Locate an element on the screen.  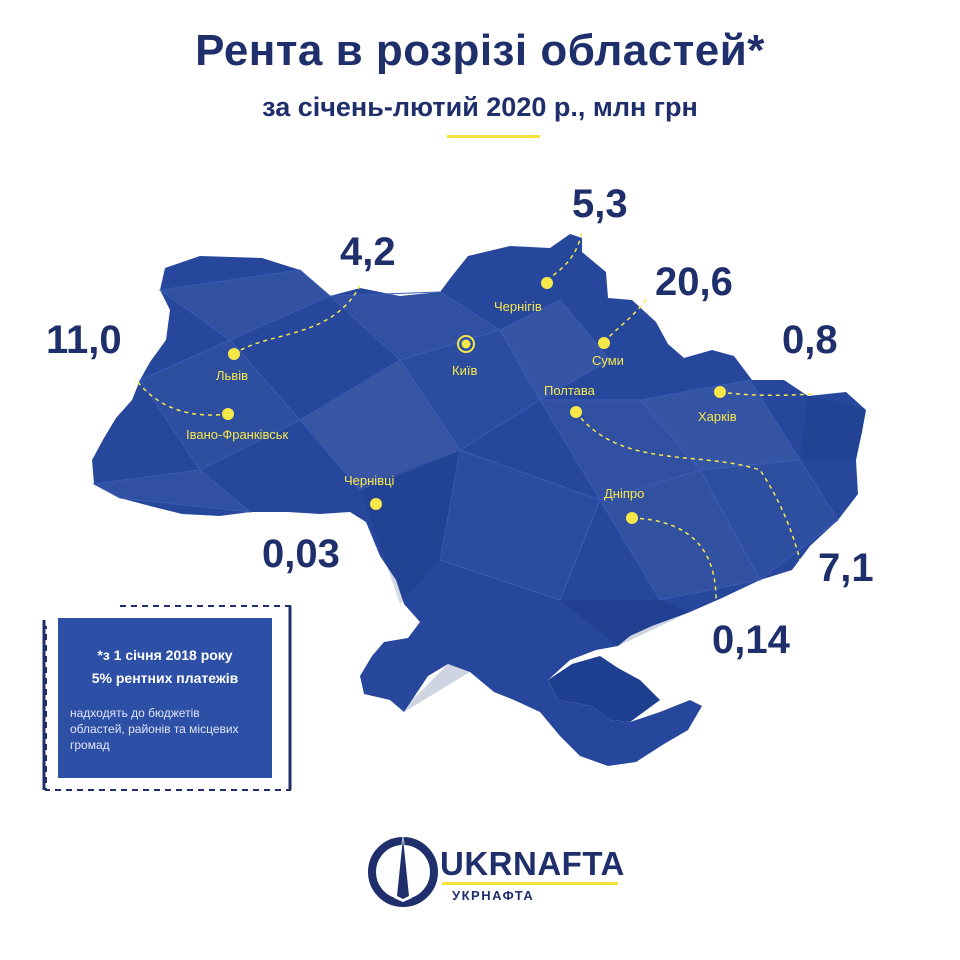
footnote-line-2: 5% рентних платежів is located at coordinates (165, 678).